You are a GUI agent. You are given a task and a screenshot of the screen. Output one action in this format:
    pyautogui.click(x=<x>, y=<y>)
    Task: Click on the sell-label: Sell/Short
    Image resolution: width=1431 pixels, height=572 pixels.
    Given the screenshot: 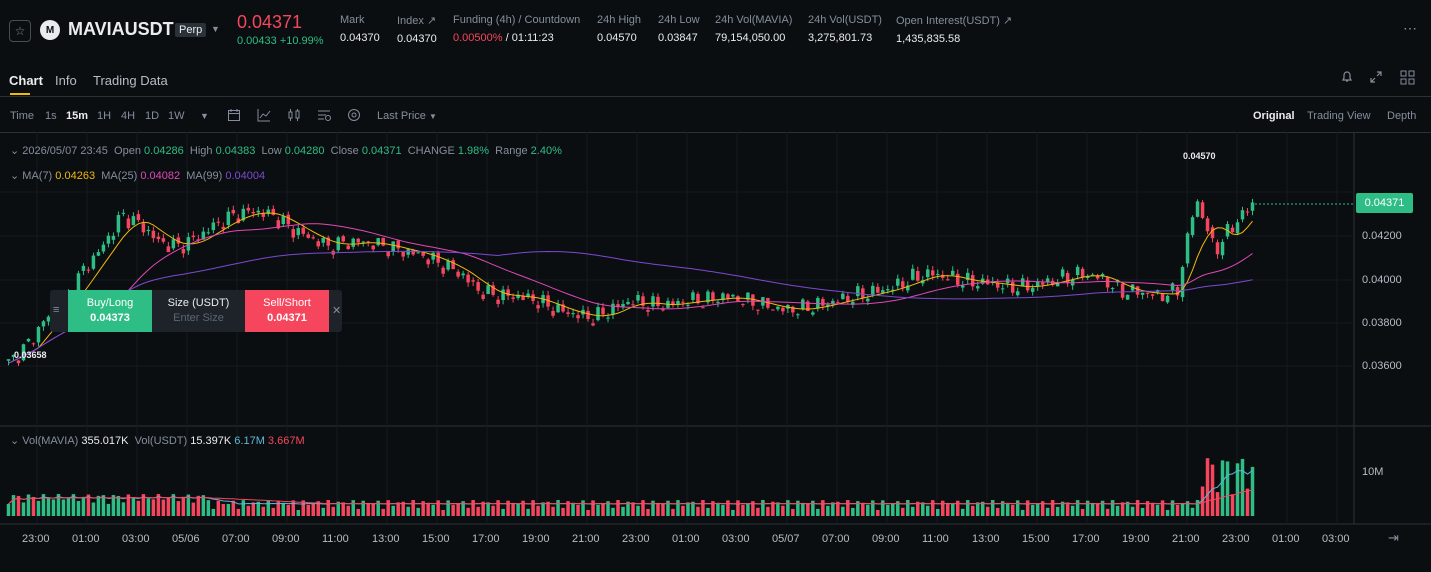 What is the action you would take?
    pyautogui.click(x=287, y=303)
    